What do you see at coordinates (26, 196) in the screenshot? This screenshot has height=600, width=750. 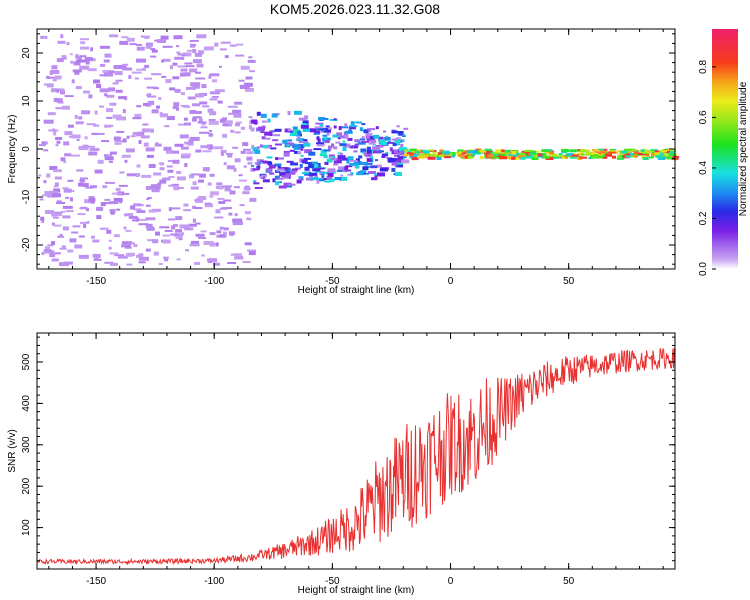 I see `spectrogram-y-tick-label: -10` at bounding box center [26, 196].